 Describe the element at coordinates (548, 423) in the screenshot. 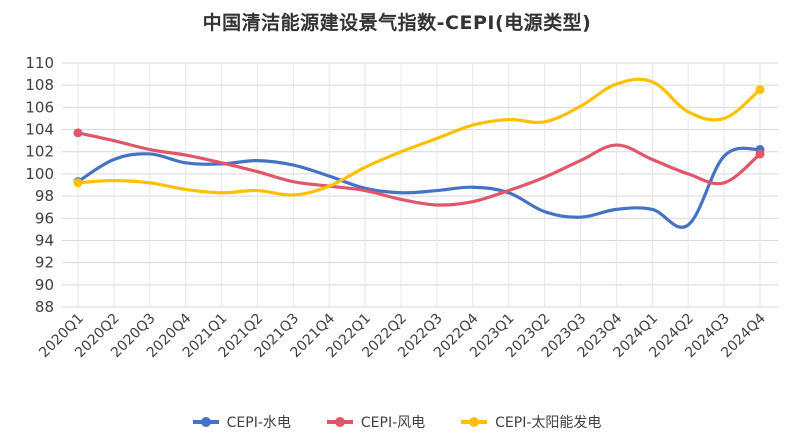

I see `legend-label: CEPI-太阳能发电` at that location.